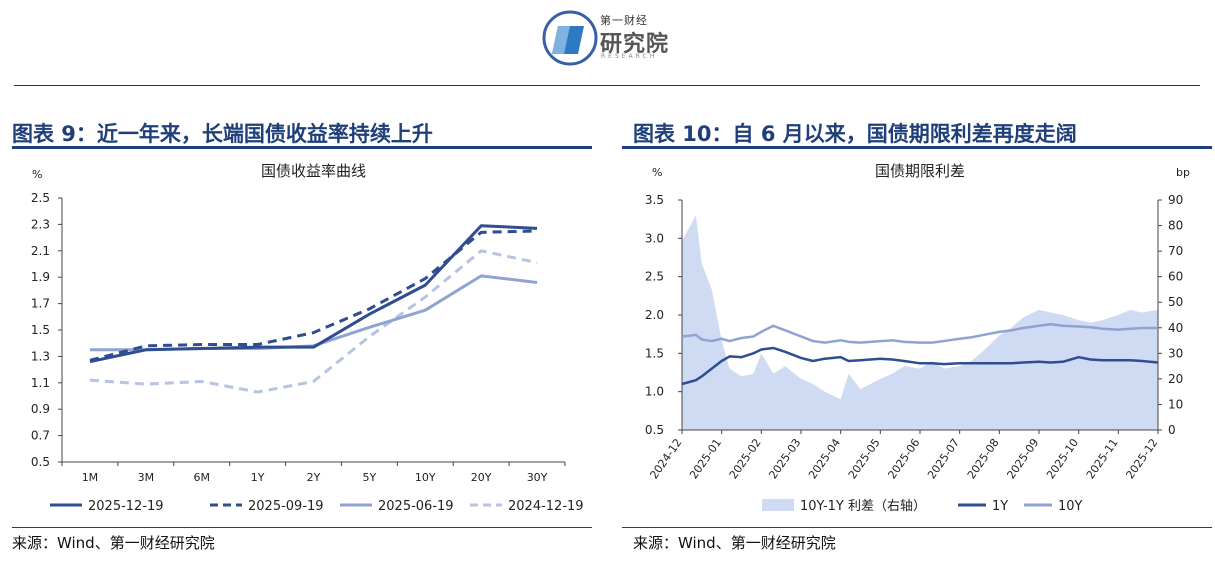 This screenshot has height=561, width=1215. I want to click on legend-label: 2025-06-19, so click(416, 506).